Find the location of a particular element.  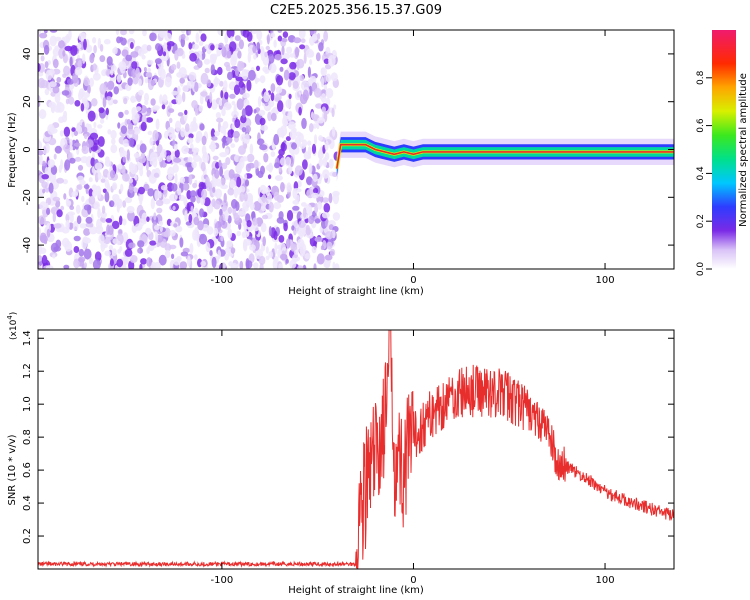

colorbar-tick-label: 0.6 is located at coordinates (701, 125).